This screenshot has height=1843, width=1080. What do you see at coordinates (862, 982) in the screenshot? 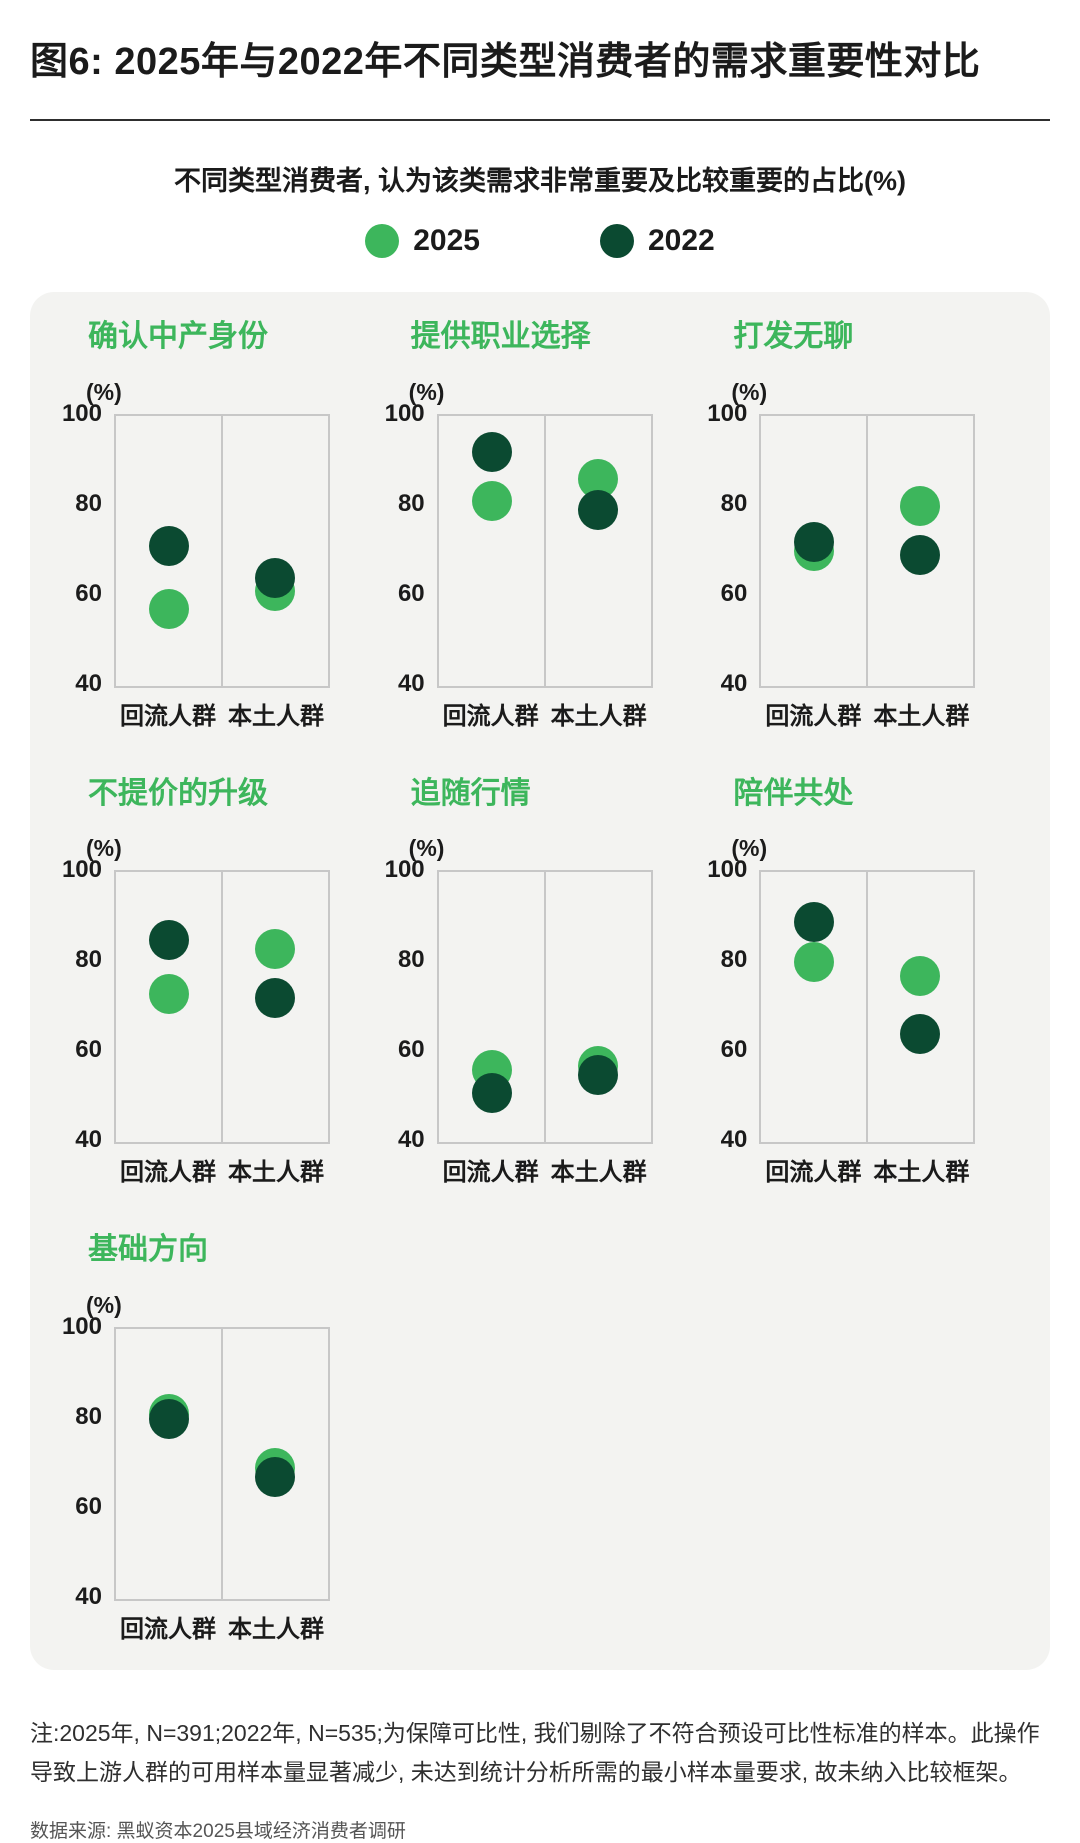
I see `chart-panel: 陪伴共处 (%) 100 80 60 40 回流人群 本土人群` at bounding box center [862, 982].